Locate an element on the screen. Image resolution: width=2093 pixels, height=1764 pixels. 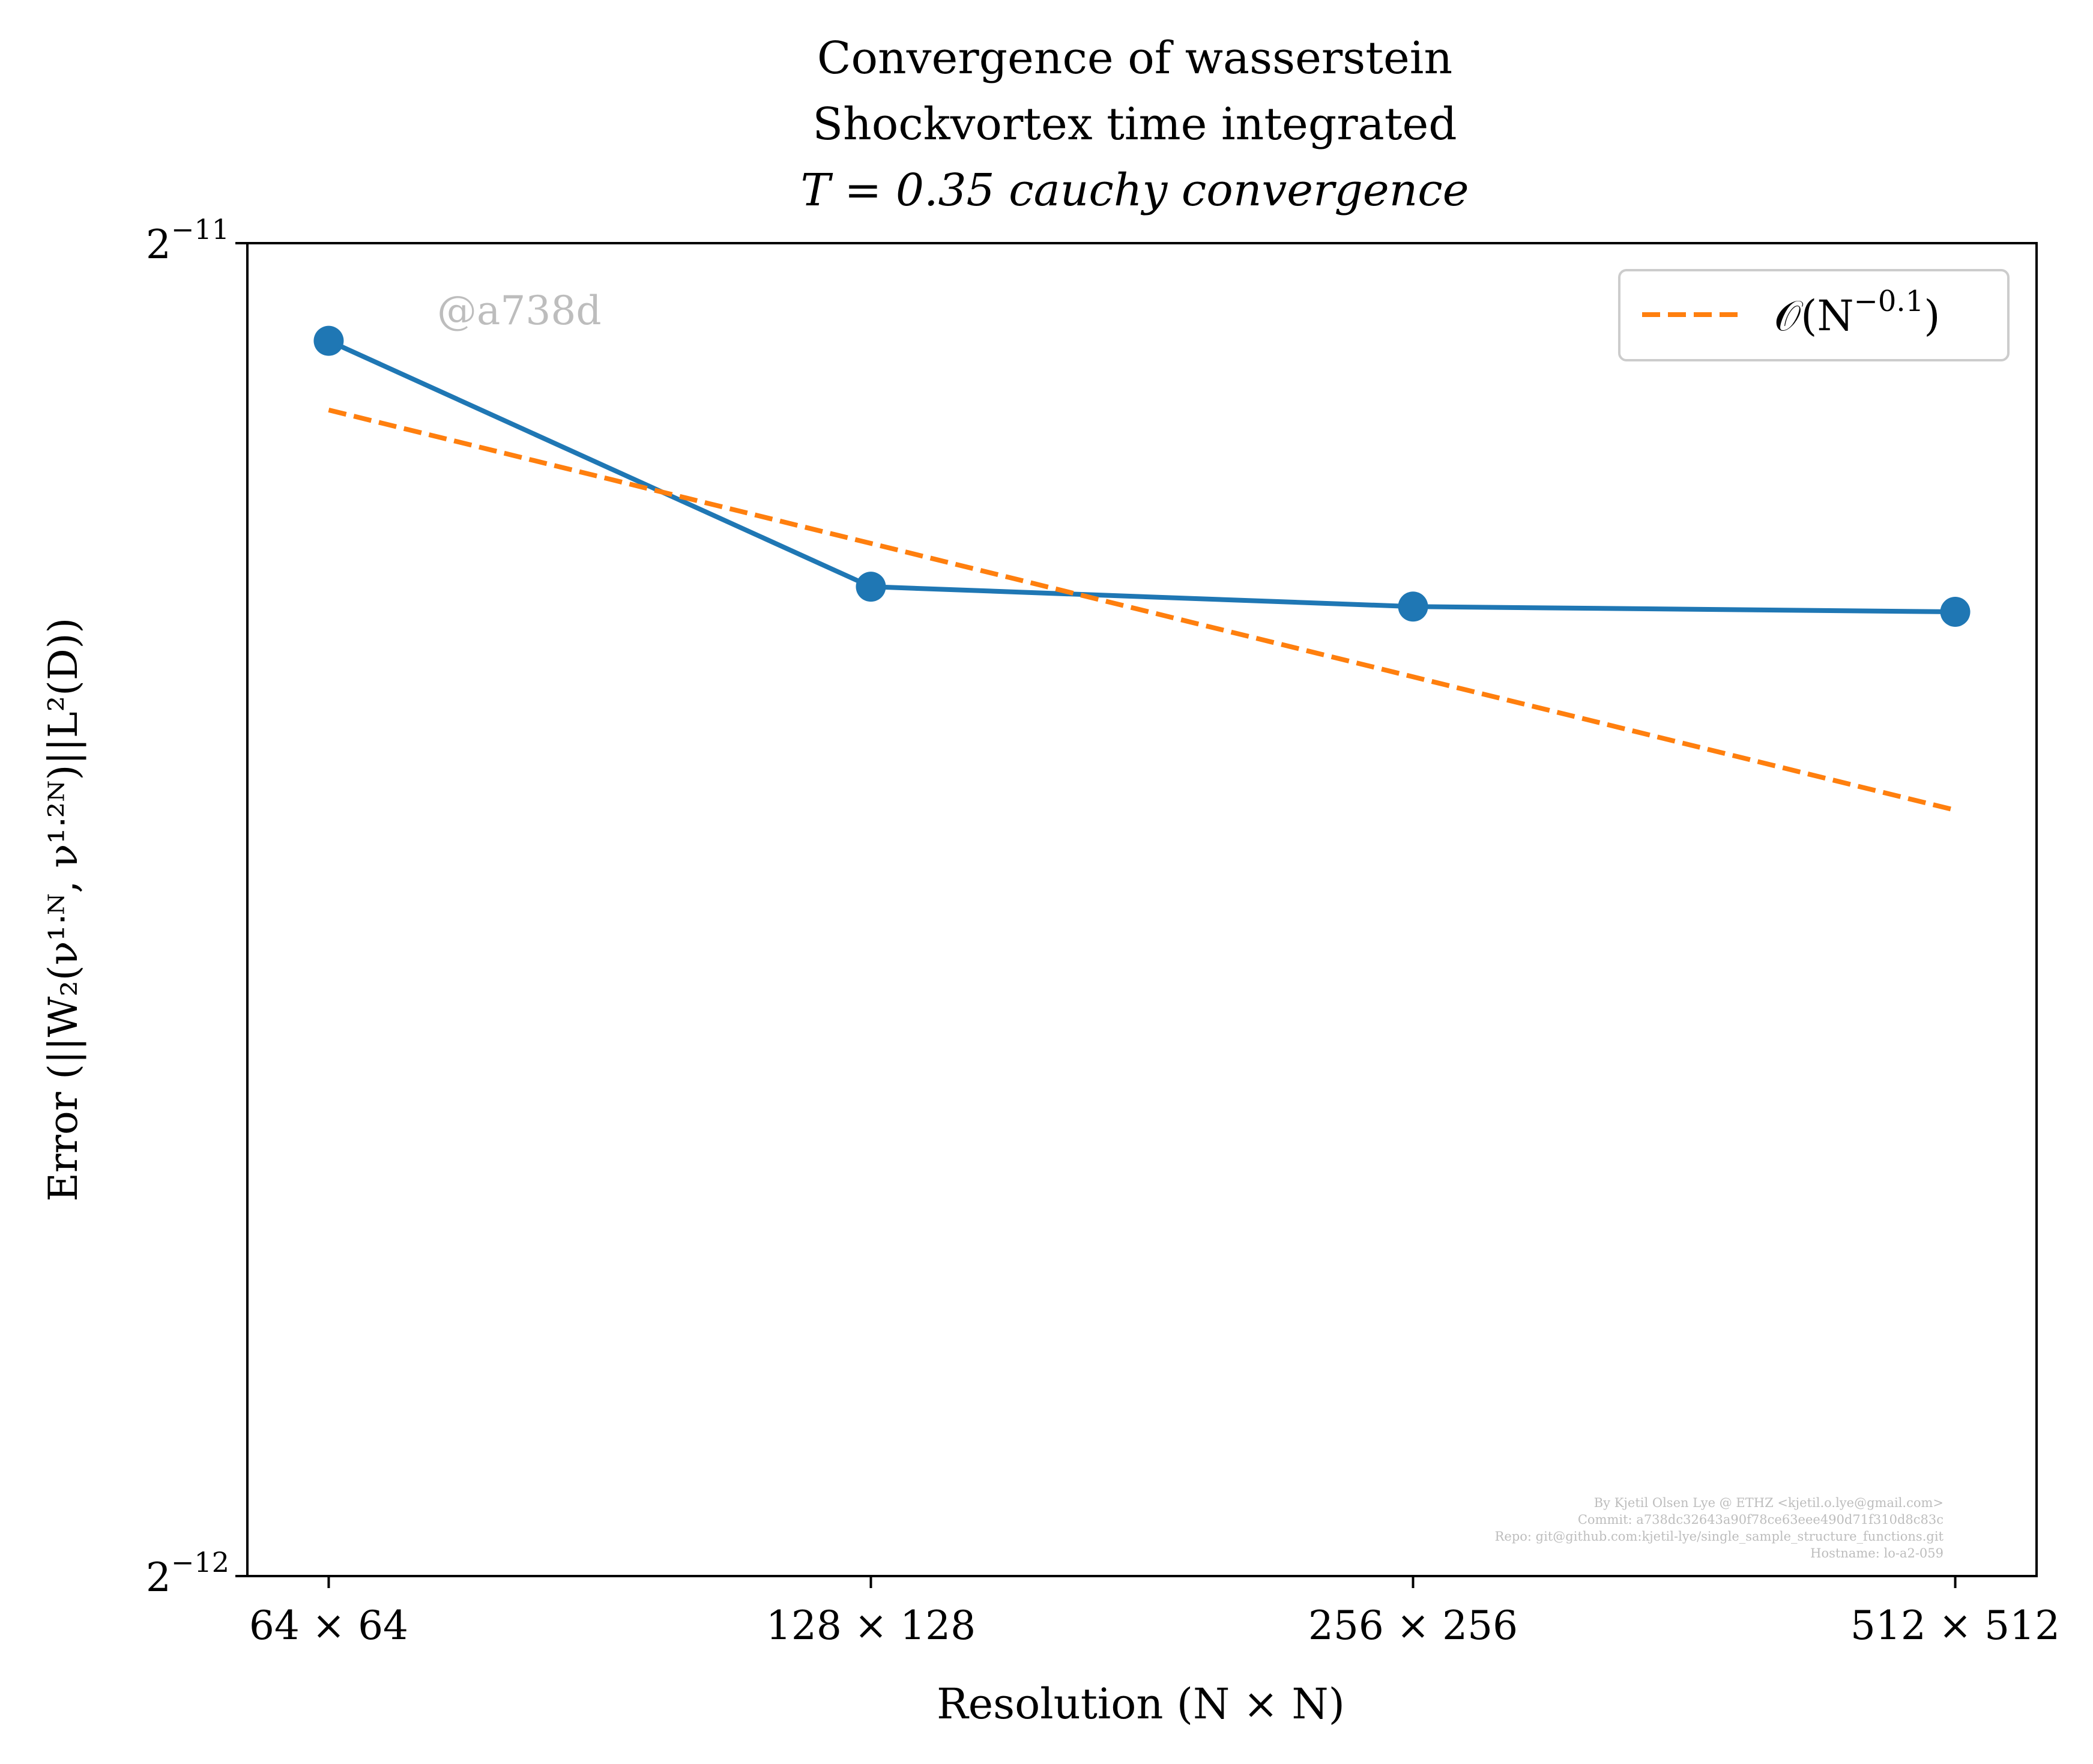
legend: 𝒪(N−0.1) is located at coordinates (1814, 315).